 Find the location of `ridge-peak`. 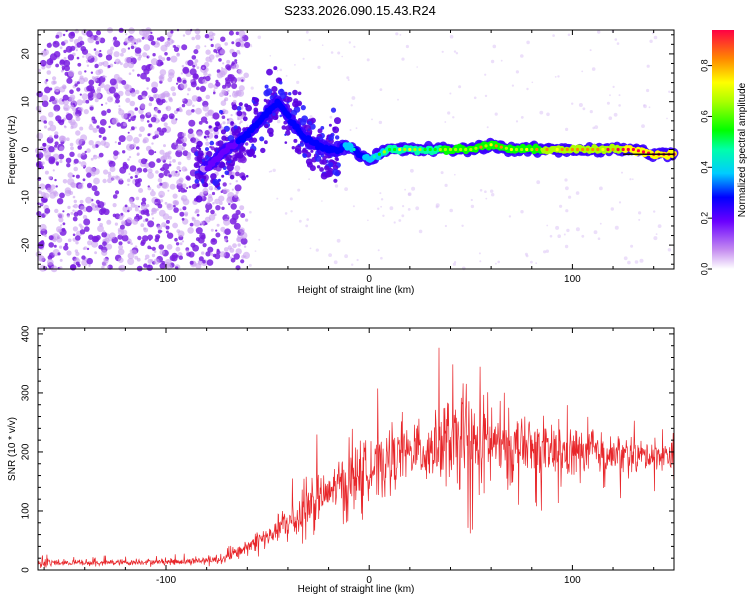

ridge-peak is located at coordinates (425, 149).